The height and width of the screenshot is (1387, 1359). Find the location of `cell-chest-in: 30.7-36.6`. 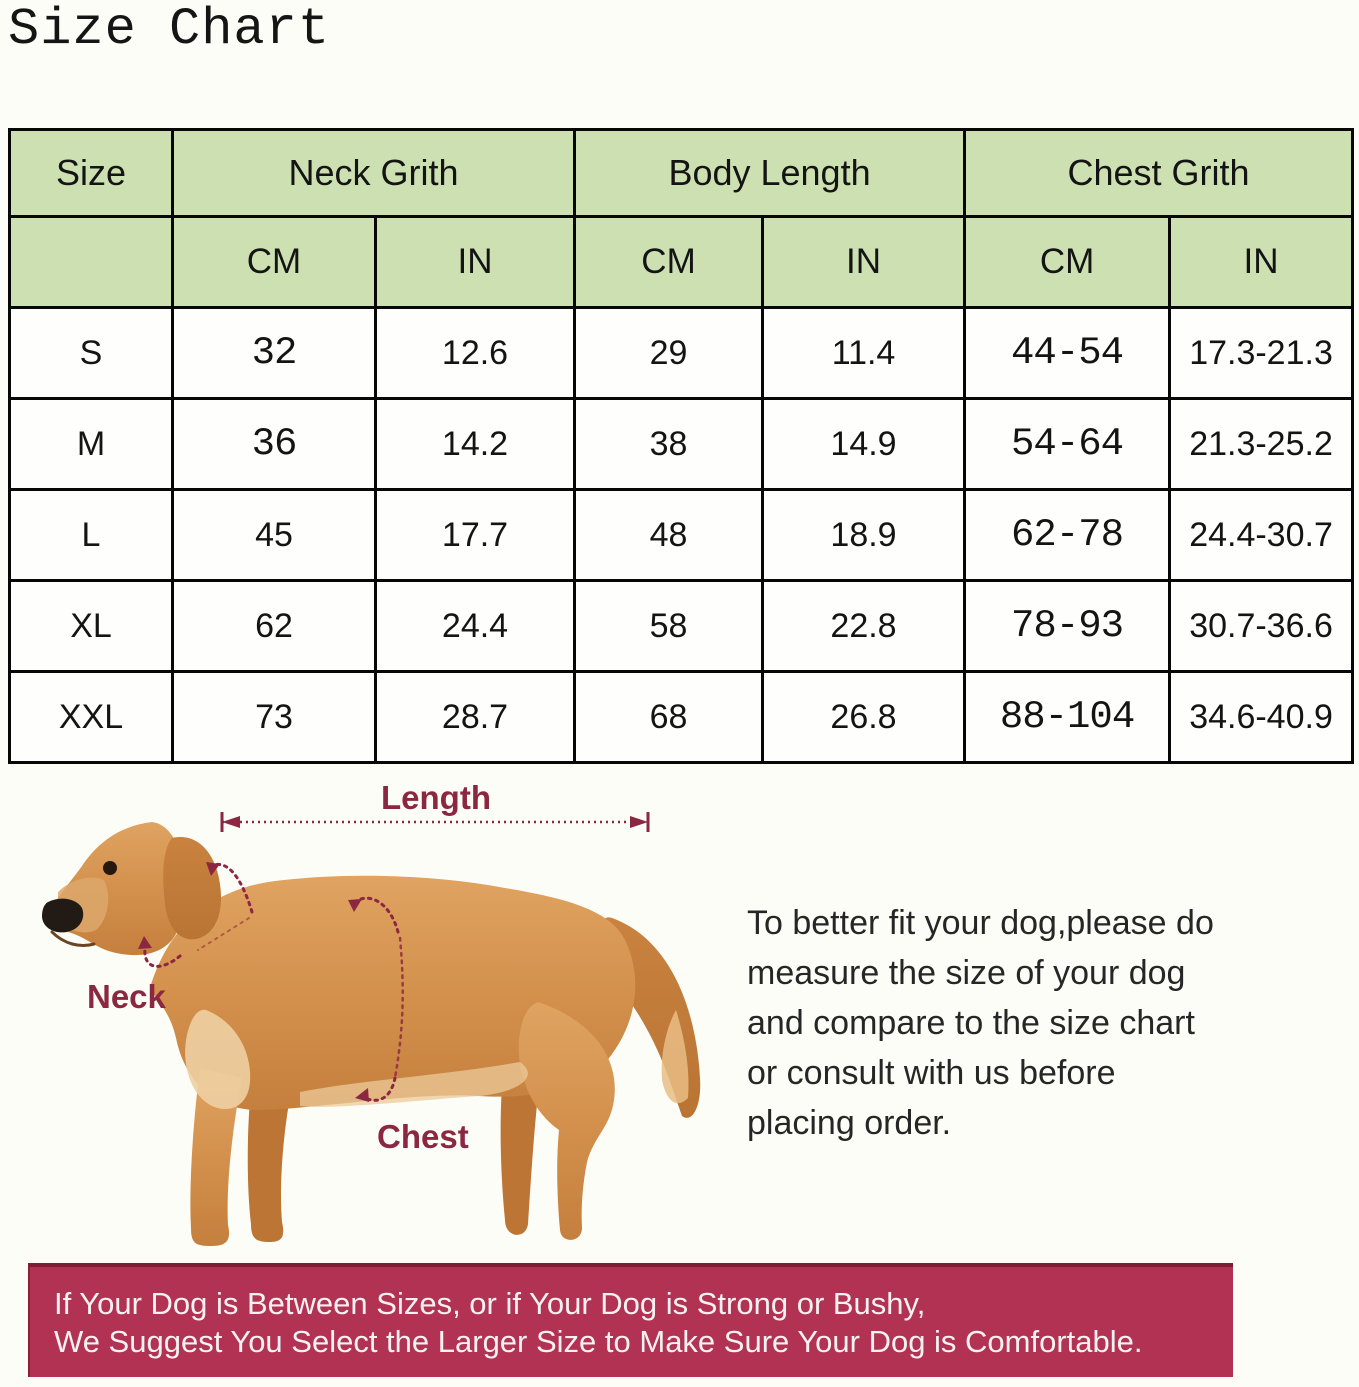

cell-chest-in: 30.7-36.6 is located at coordinates (1261, 626).